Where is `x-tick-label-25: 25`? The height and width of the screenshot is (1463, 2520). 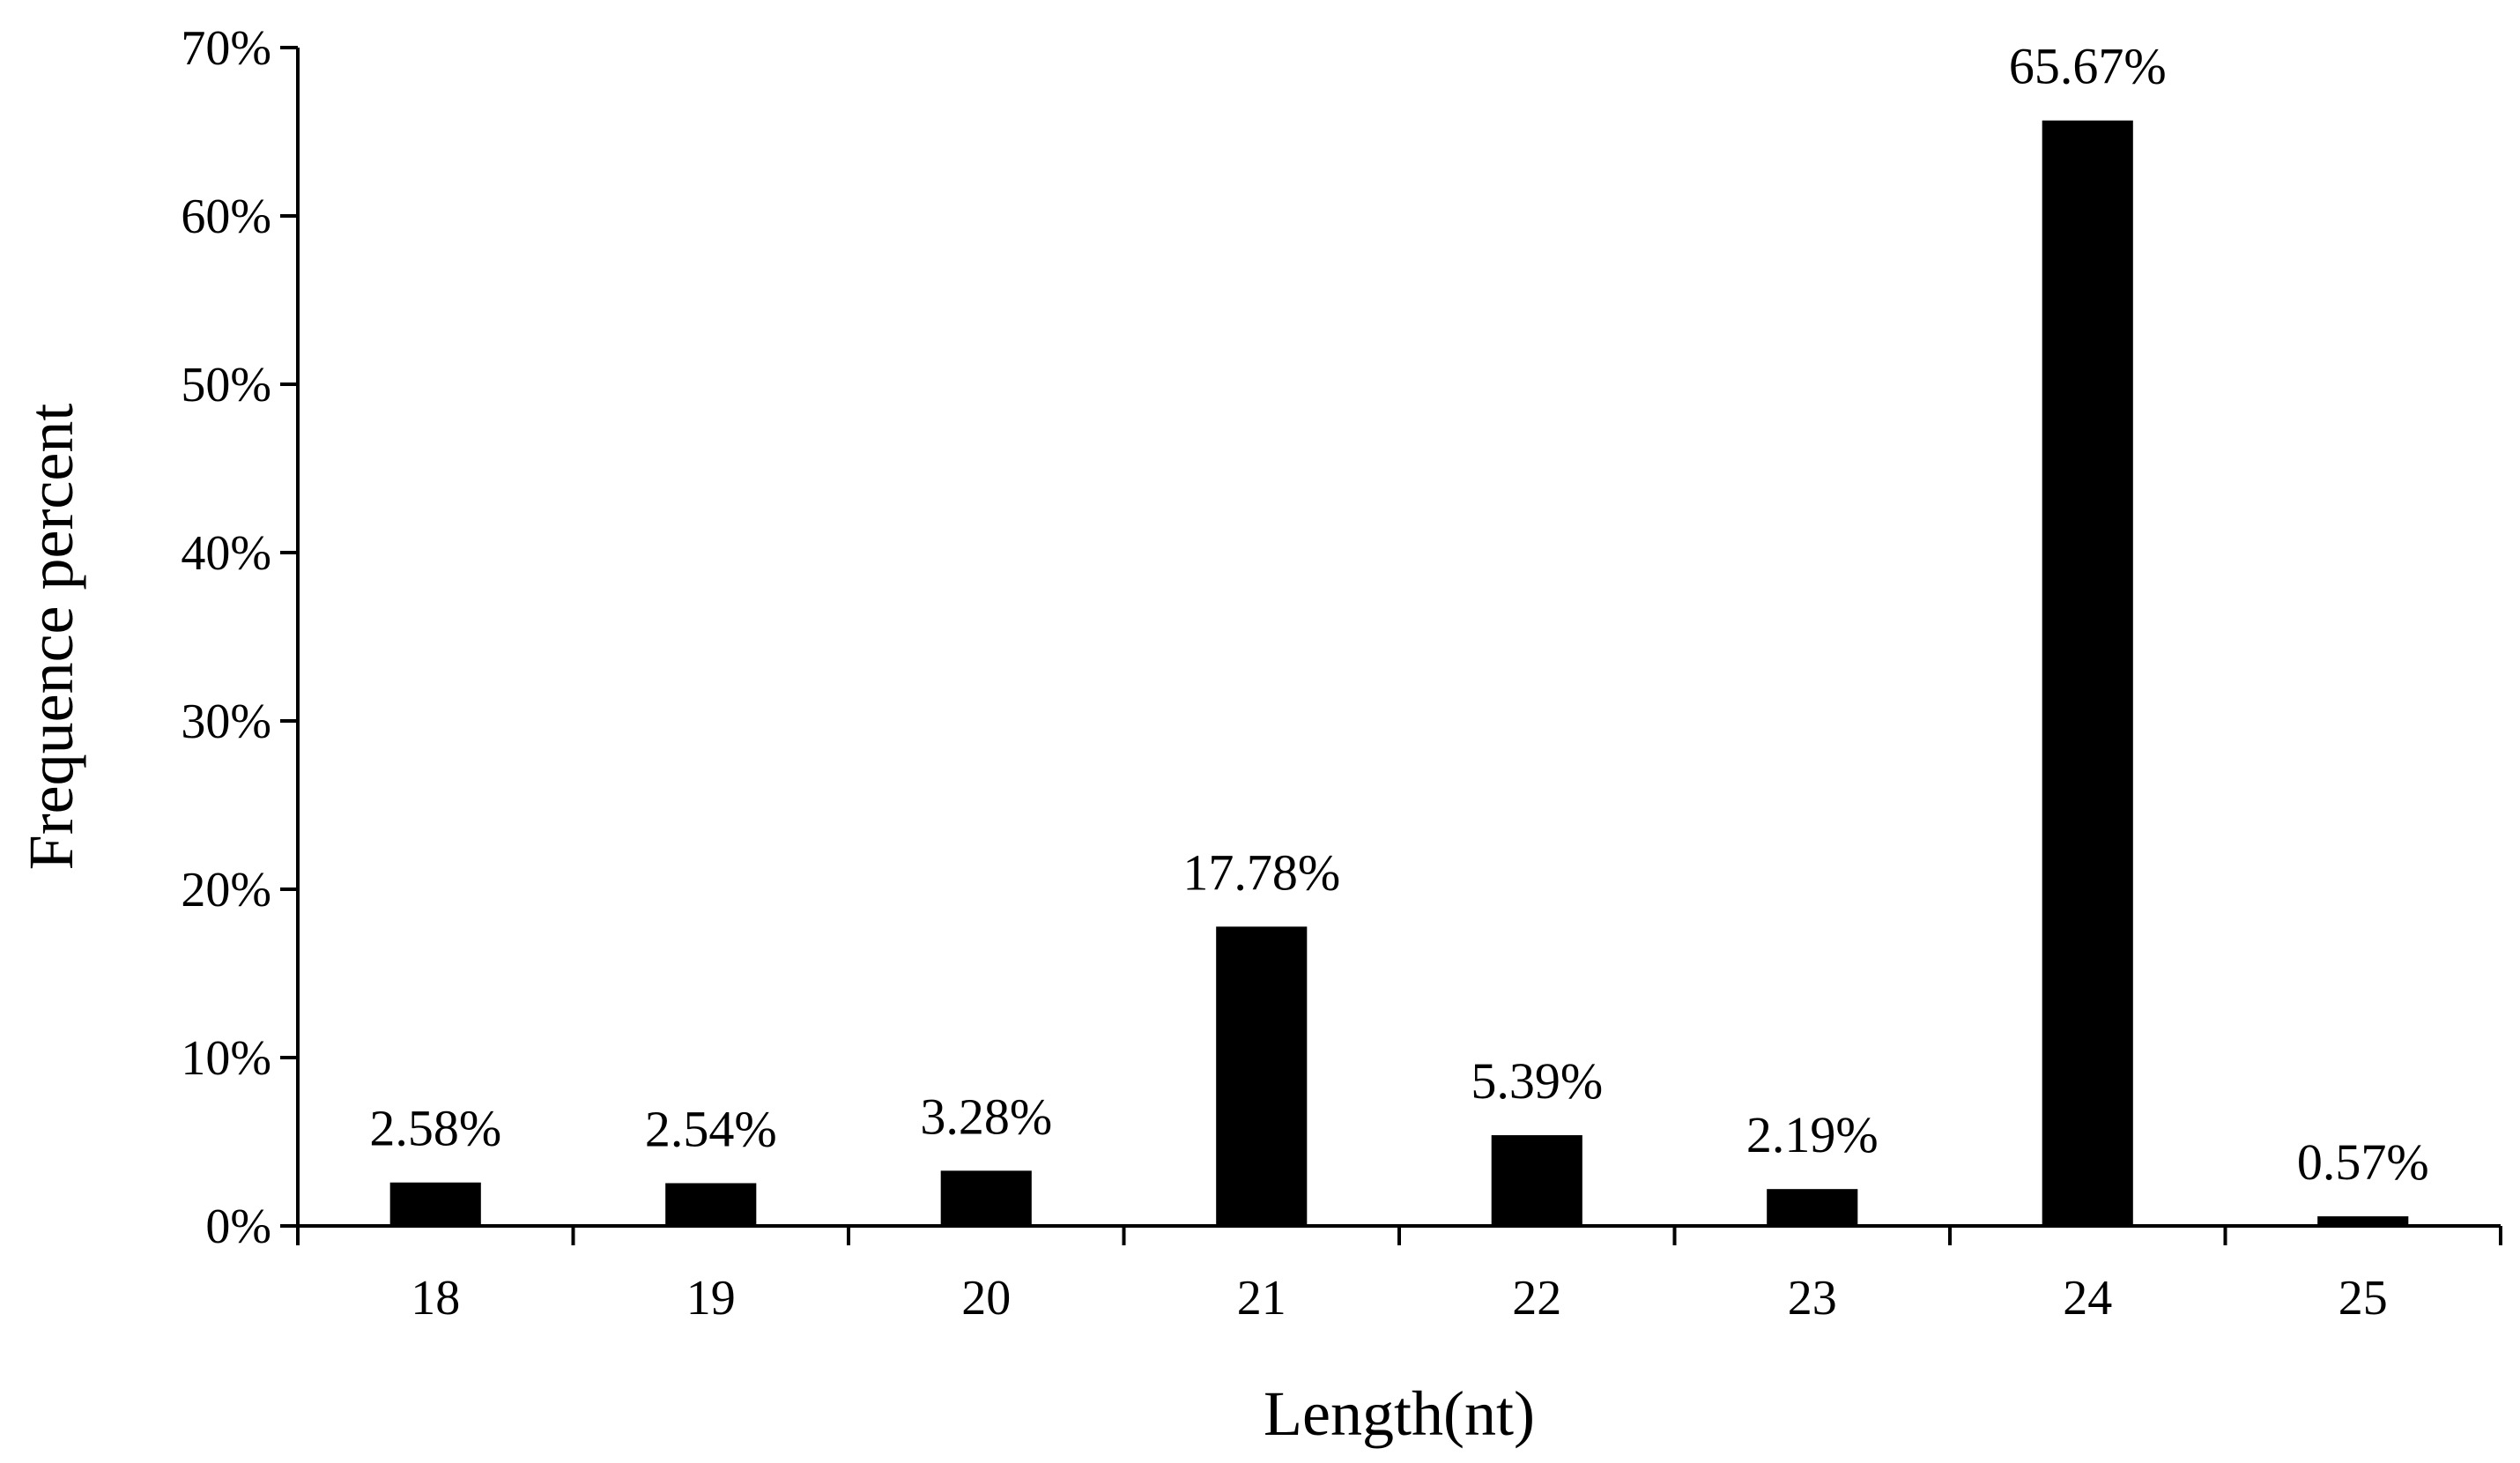 x-tick-label-25: 25 is located at coordinates (2363, 1298).